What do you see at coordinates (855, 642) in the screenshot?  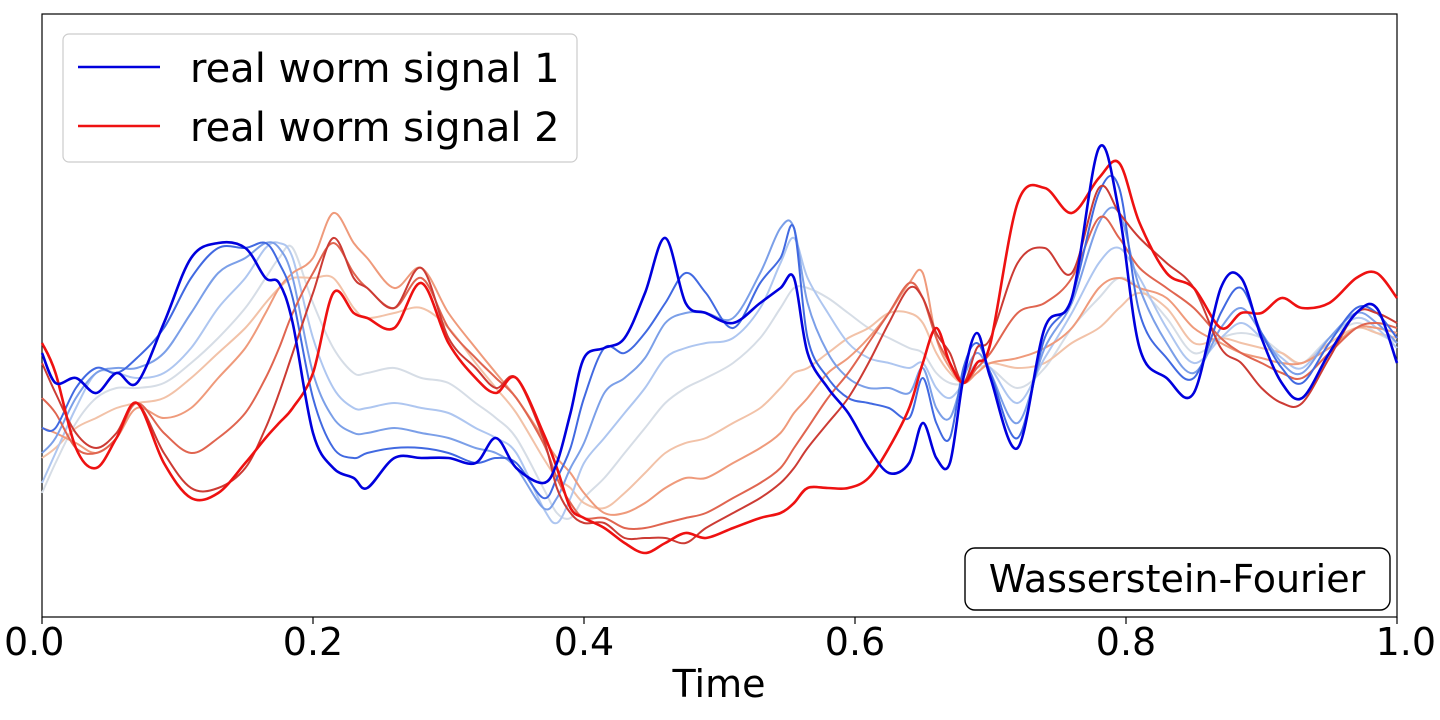 I see `x-tick-label-3: 0.6` at bounding box center [855, 642].